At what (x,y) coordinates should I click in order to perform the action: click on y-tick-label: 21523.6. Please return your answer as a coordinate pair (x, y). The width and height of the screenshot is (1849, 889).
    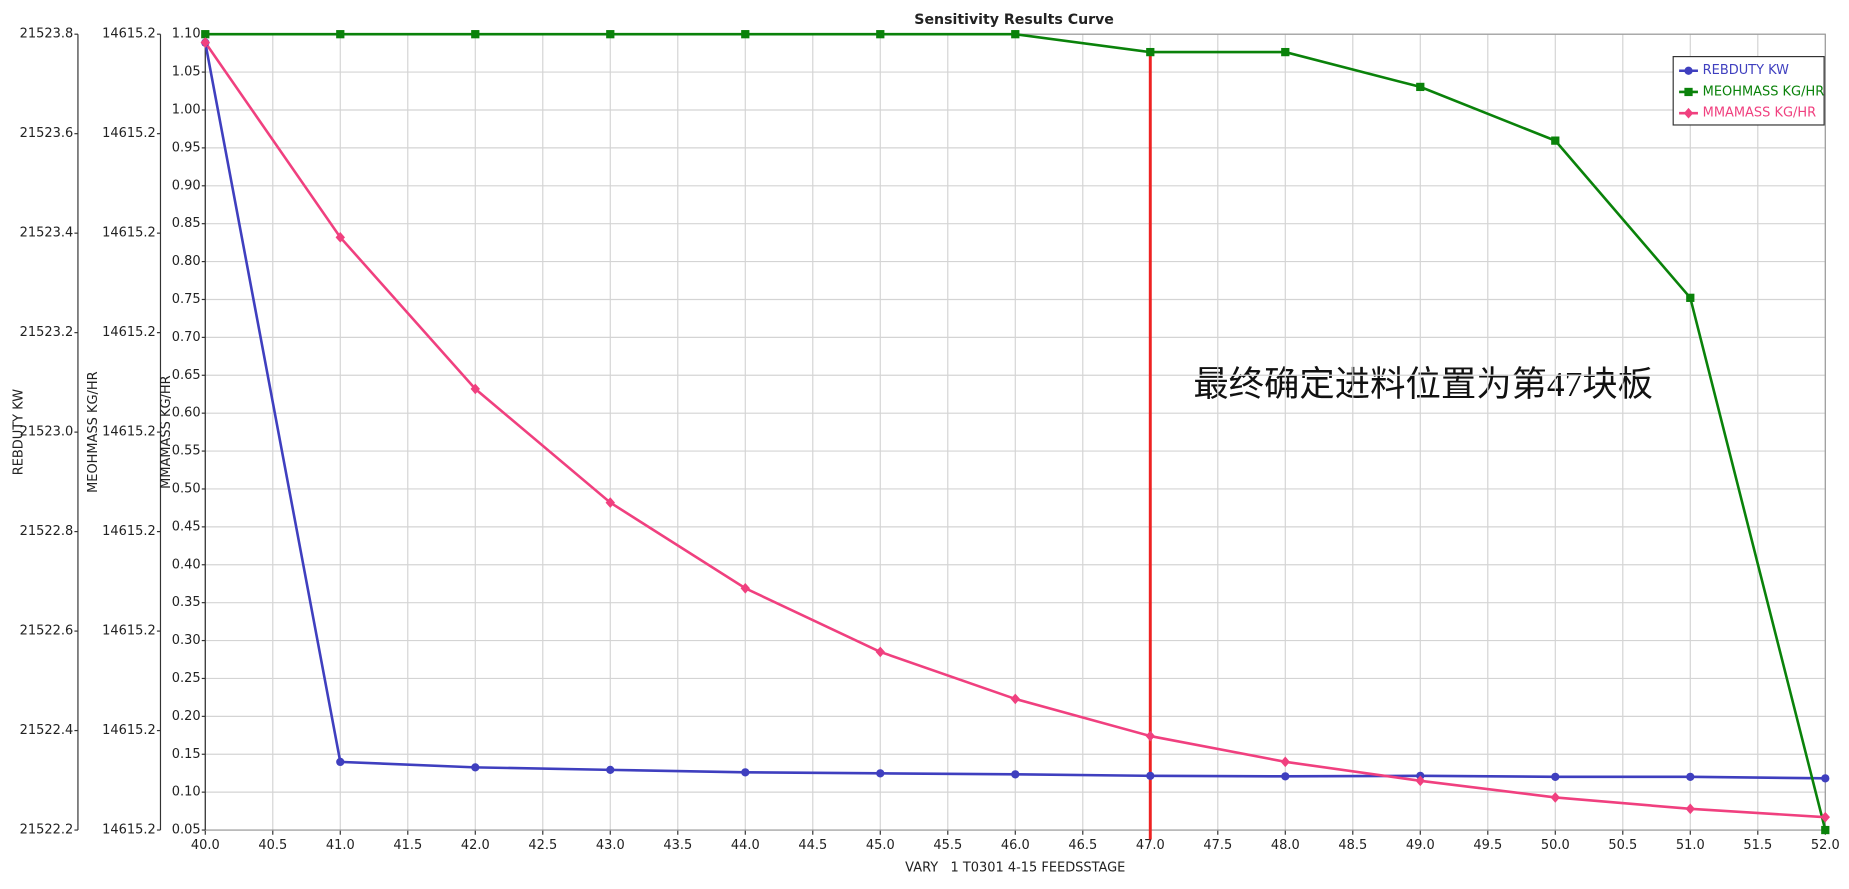
    Looking at the image, I should click on (47, 133).